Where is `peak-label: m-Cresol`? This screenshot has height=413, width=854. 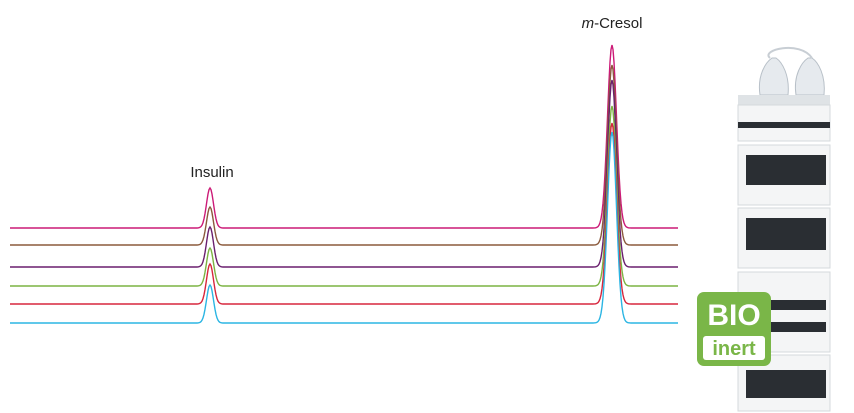 peak-label: m-Cresol is located at coordinates (612, 23).